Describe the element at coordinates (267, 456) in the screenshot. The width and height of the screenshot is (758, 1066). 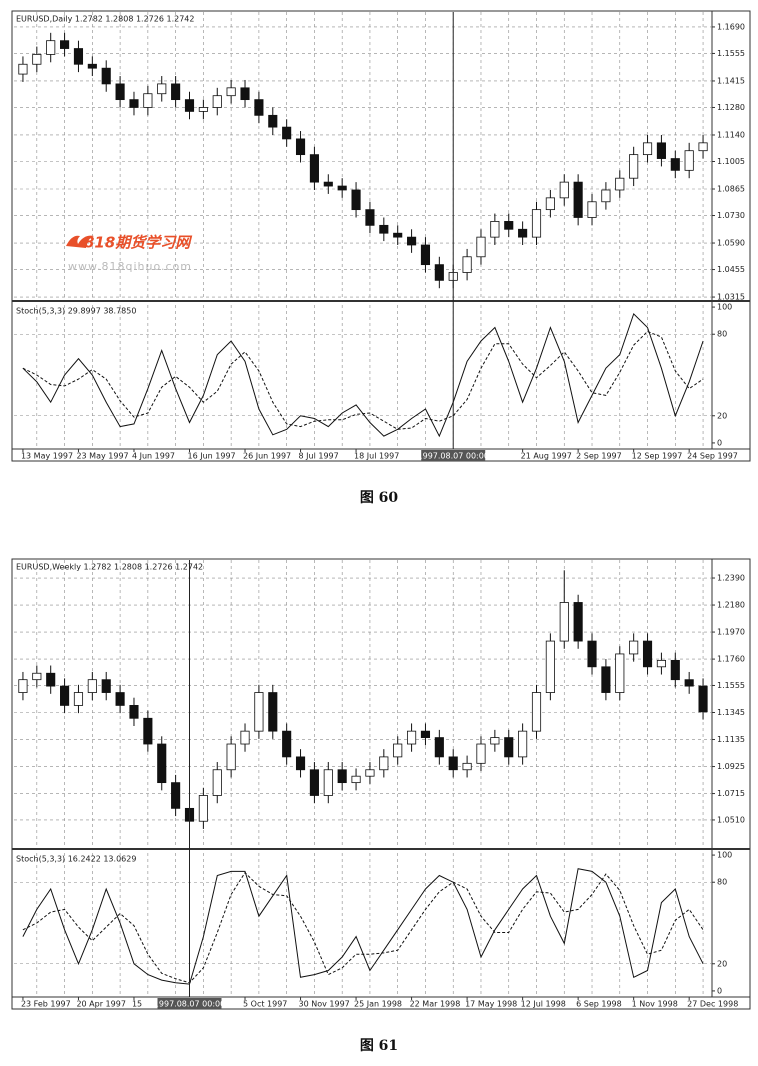
I see `x-tick-label: 26 Jun 1997` at that location.